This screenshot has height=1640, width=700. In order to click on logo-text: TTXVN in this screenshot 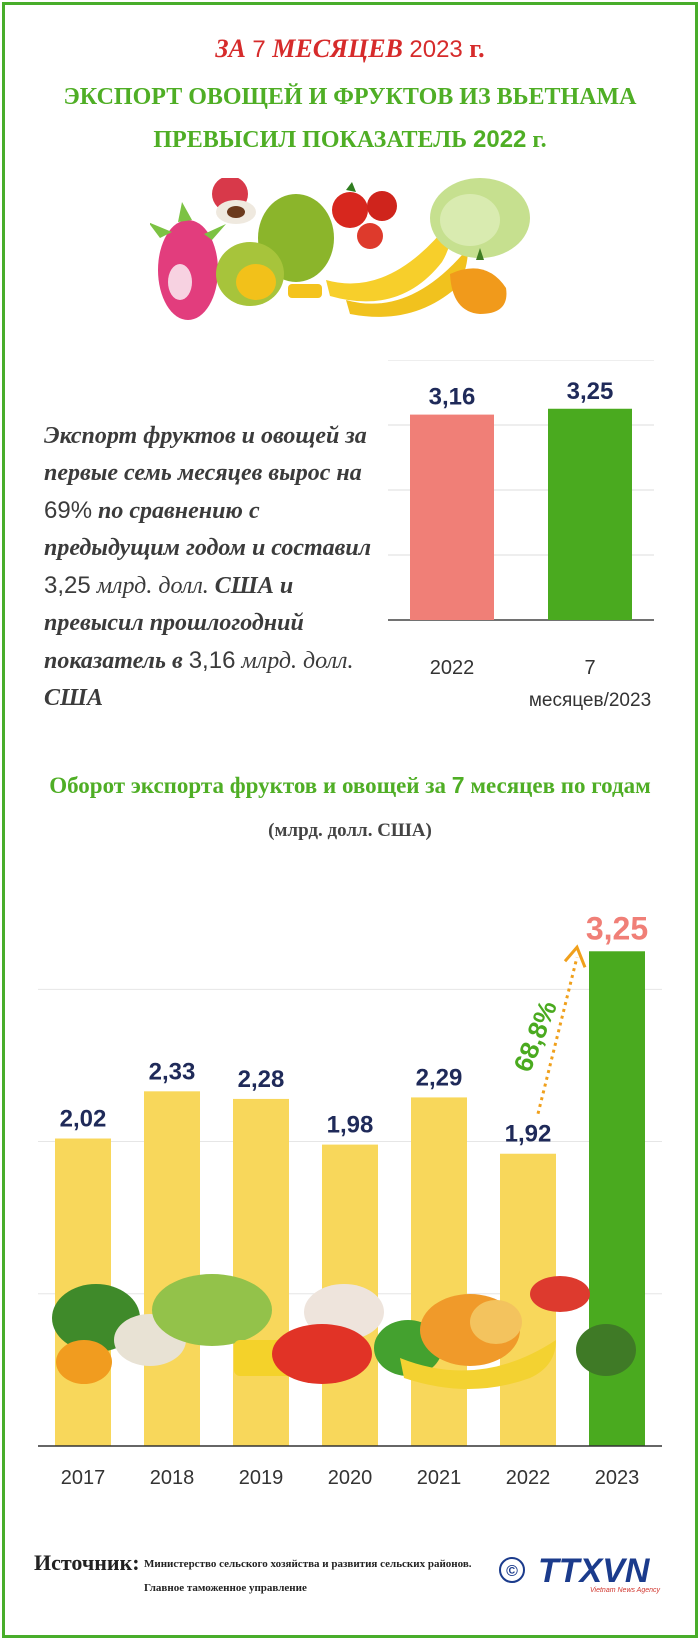, I will do `click(594, 1571)`.